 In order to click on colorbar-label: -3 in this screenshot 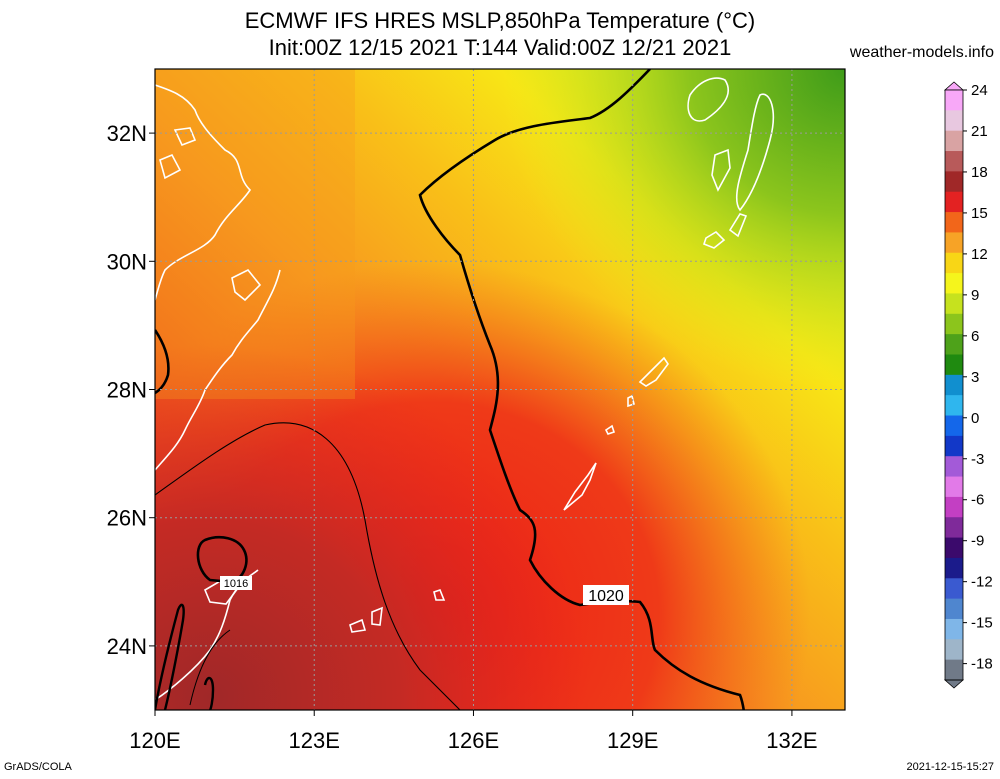, I will do `click(977, 459)`.